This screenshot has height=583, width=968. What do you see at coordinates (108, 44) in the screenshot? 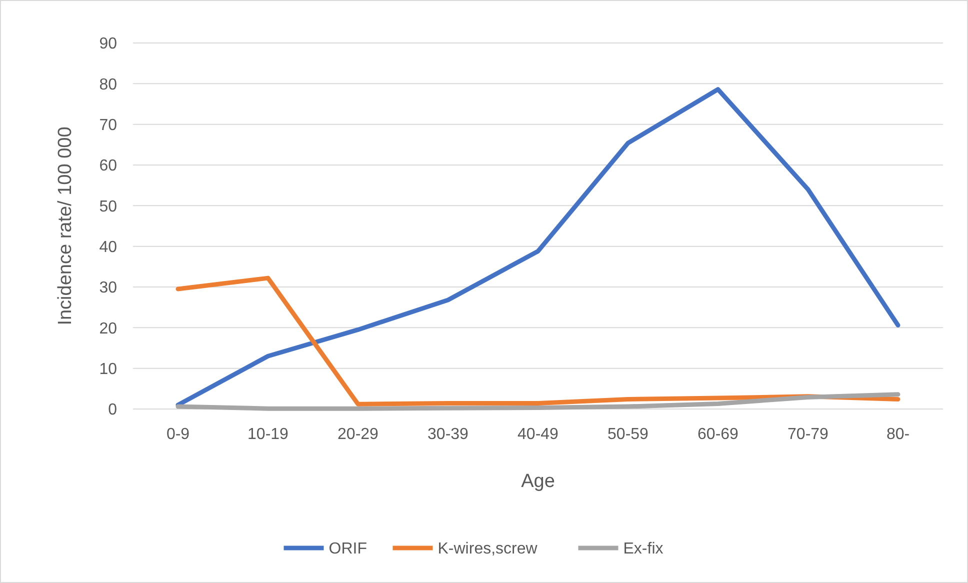
I see `y-tick-label: 90` at bounding box center [108, 44].